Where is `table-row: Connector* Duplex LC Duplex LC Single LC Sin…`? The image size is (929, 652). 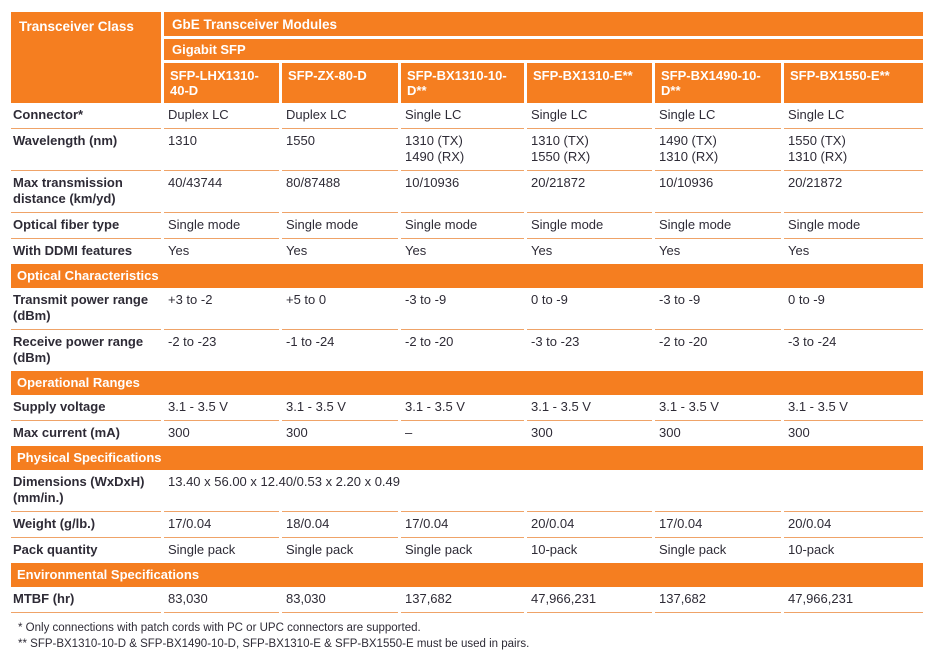
table-row: Connector* Duplex LC Duplex LC Single LC Sin… is located at coordinates (467, 115).